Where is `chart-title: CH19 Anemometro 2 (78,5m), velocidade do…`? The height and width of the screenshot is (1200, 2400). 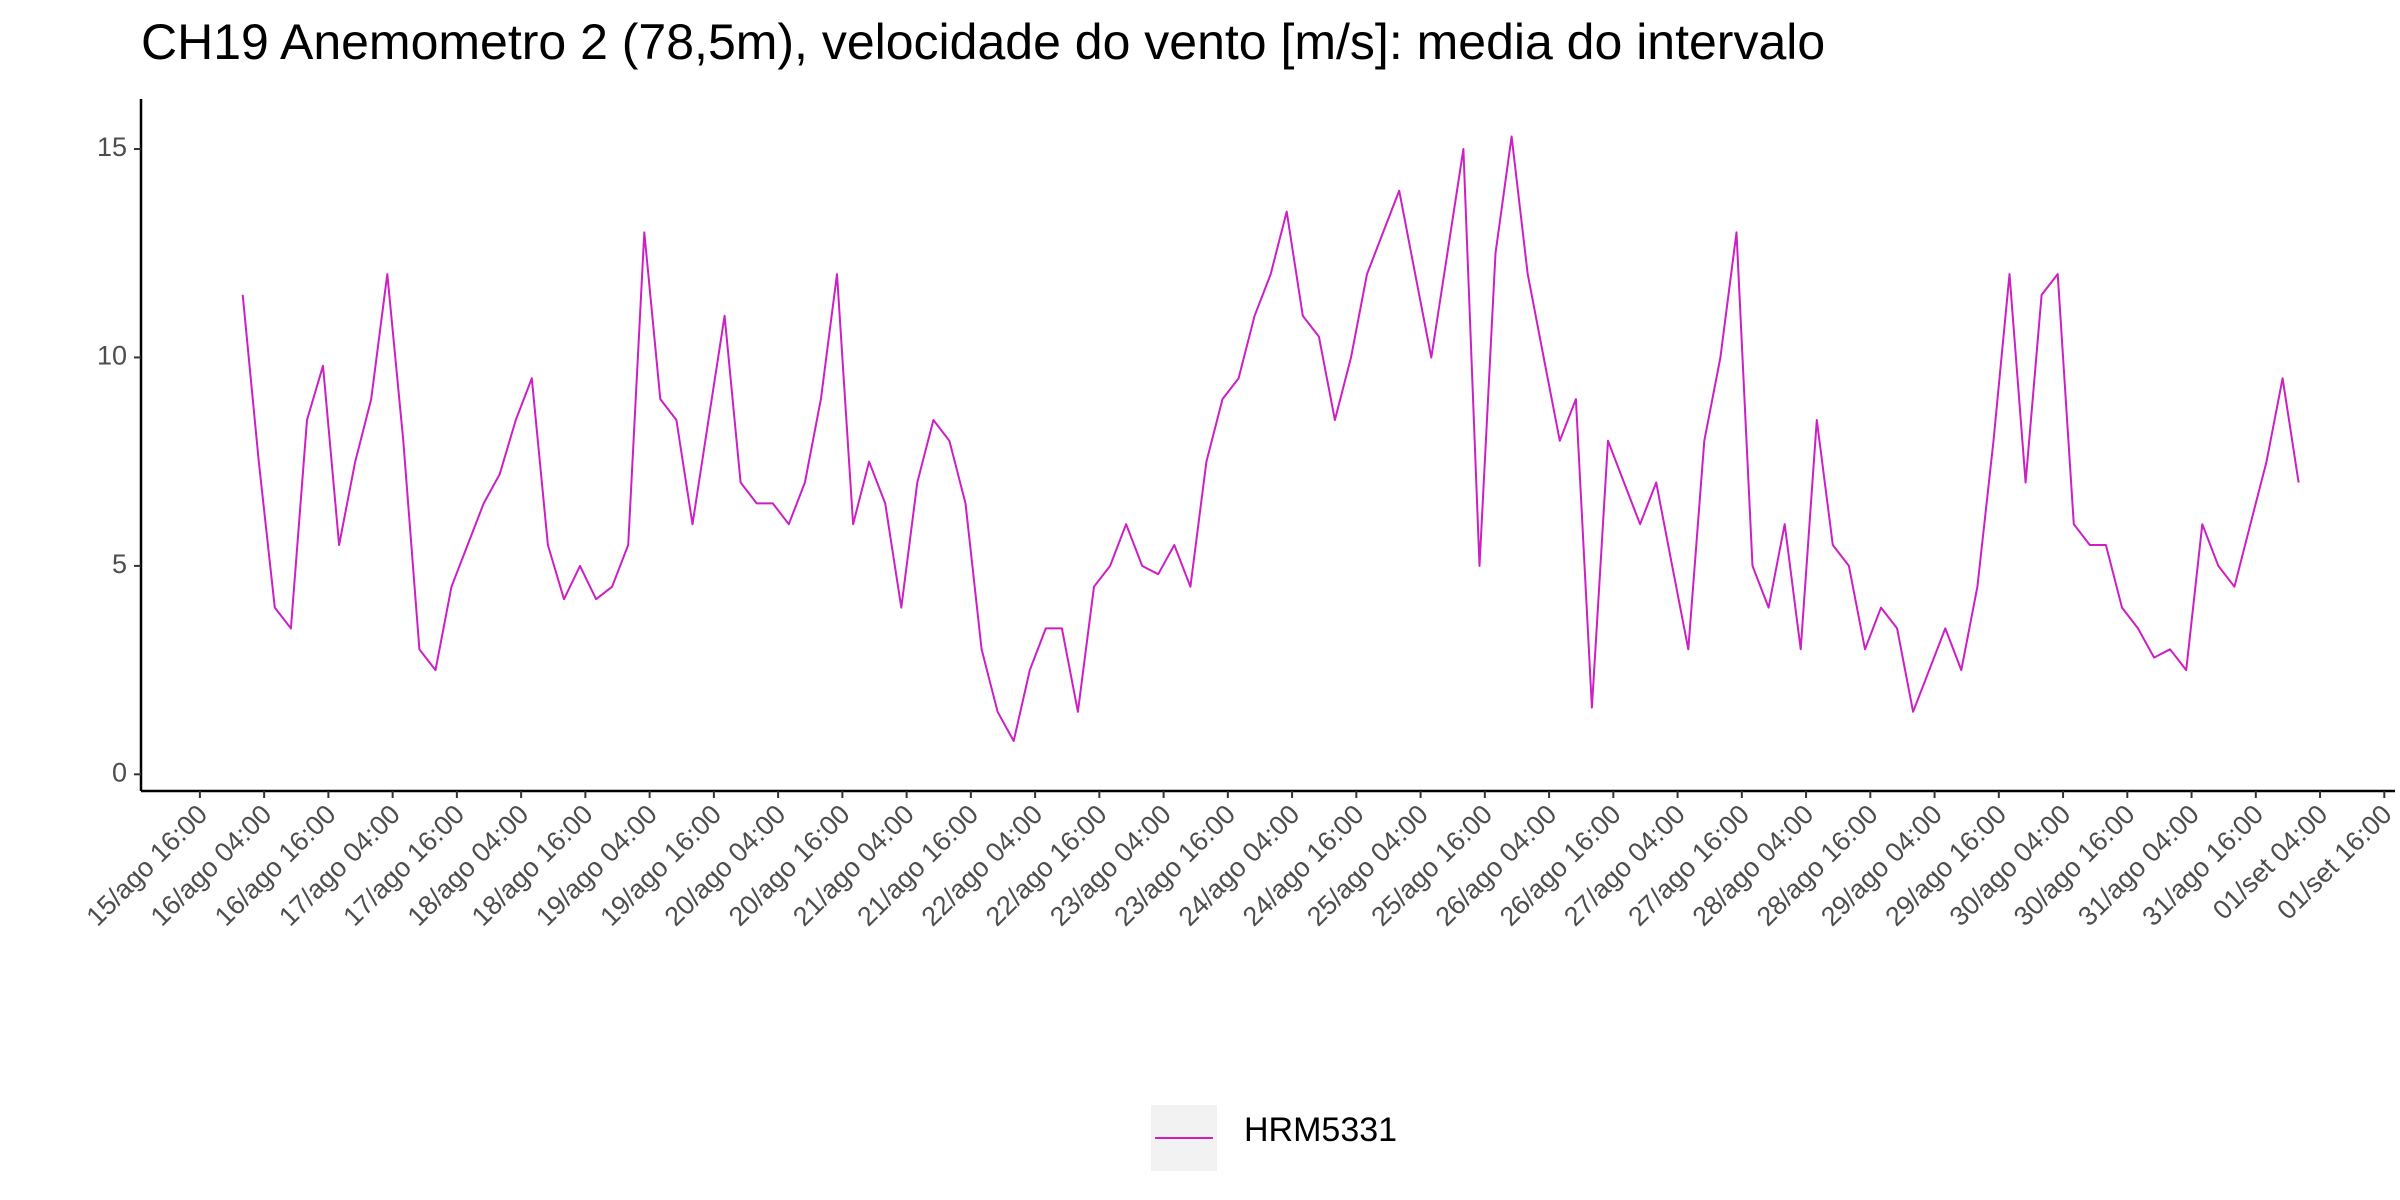
chart-title: CH19 Anemometro 2 (78,5m), velocidade do… is located at coordinates (983, 42).